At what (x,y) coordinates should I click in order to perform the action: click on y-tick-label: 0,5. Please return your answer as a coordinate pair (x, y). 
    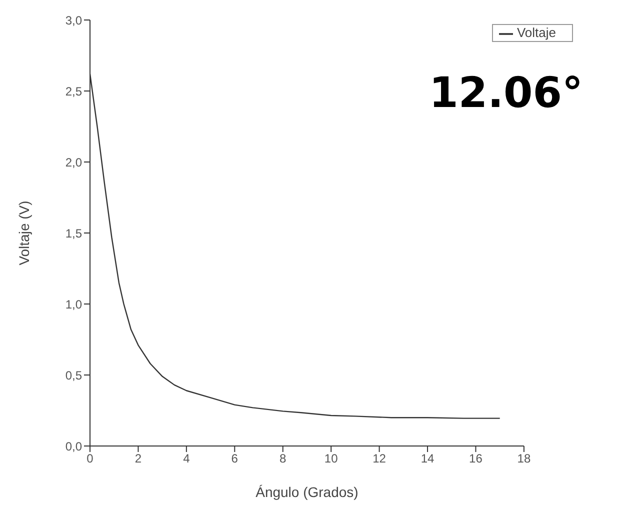
    Looking at the image, I should click on (73, 375).